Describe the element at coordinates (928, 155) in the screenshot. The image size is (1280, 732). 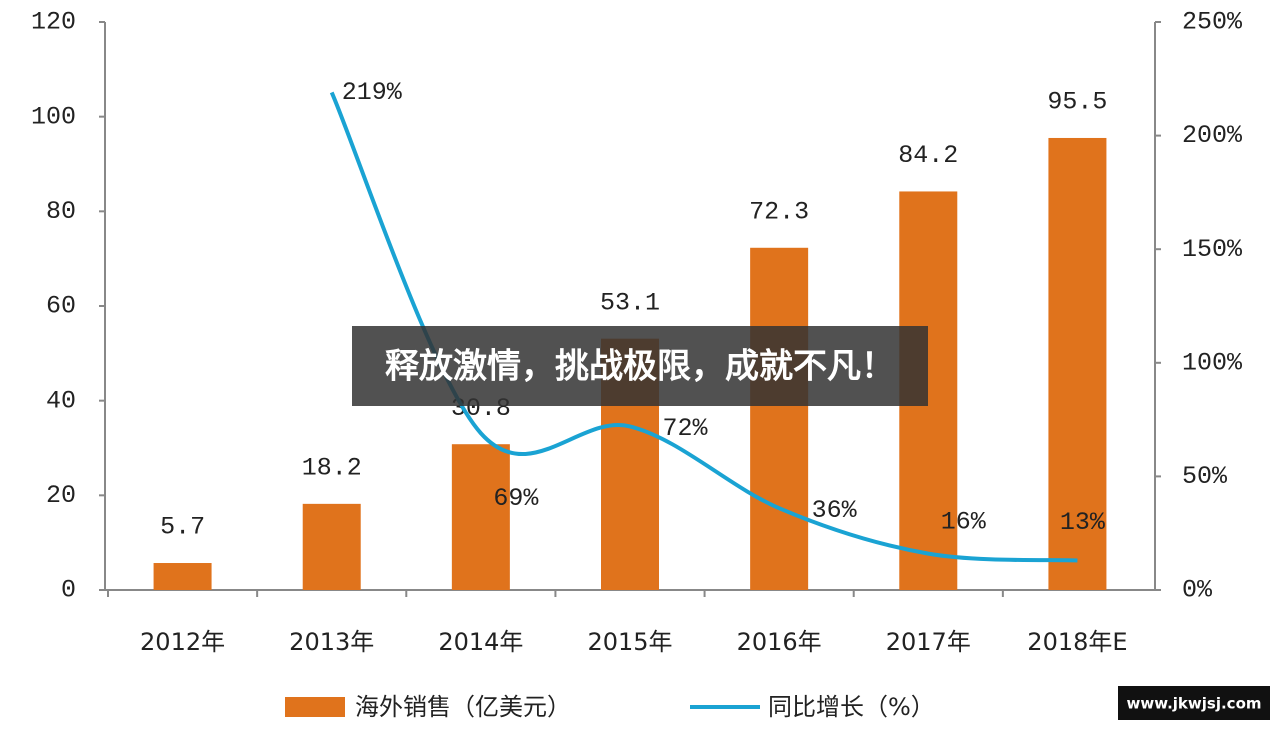
I see `bar-value-label: 84.2` at that location.